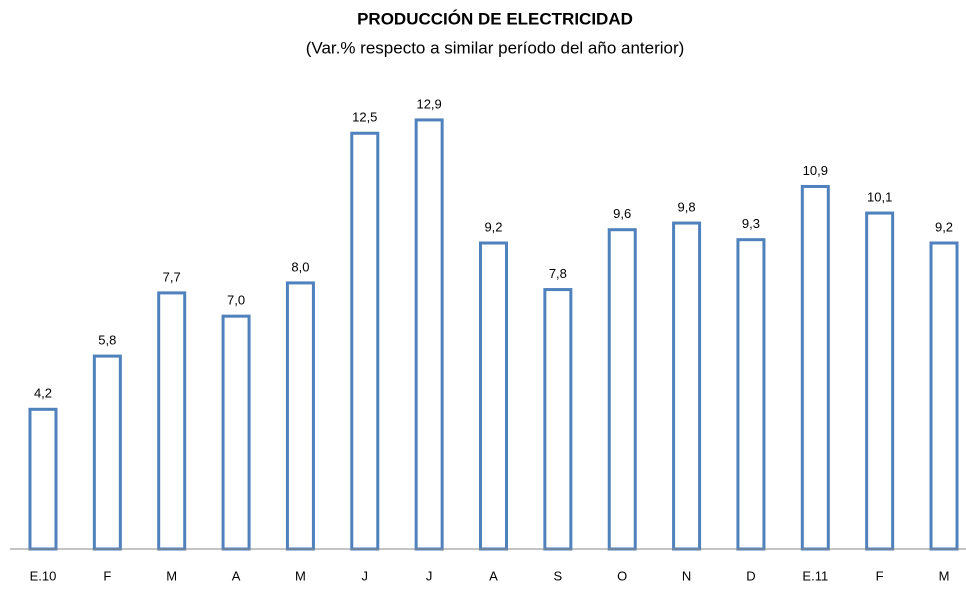 This screenshot has width=966, height=589. What do you see at coordinates (172, 276) in the screenshot?
I see `data-label: 7,7` at bounding box center [172, 276].